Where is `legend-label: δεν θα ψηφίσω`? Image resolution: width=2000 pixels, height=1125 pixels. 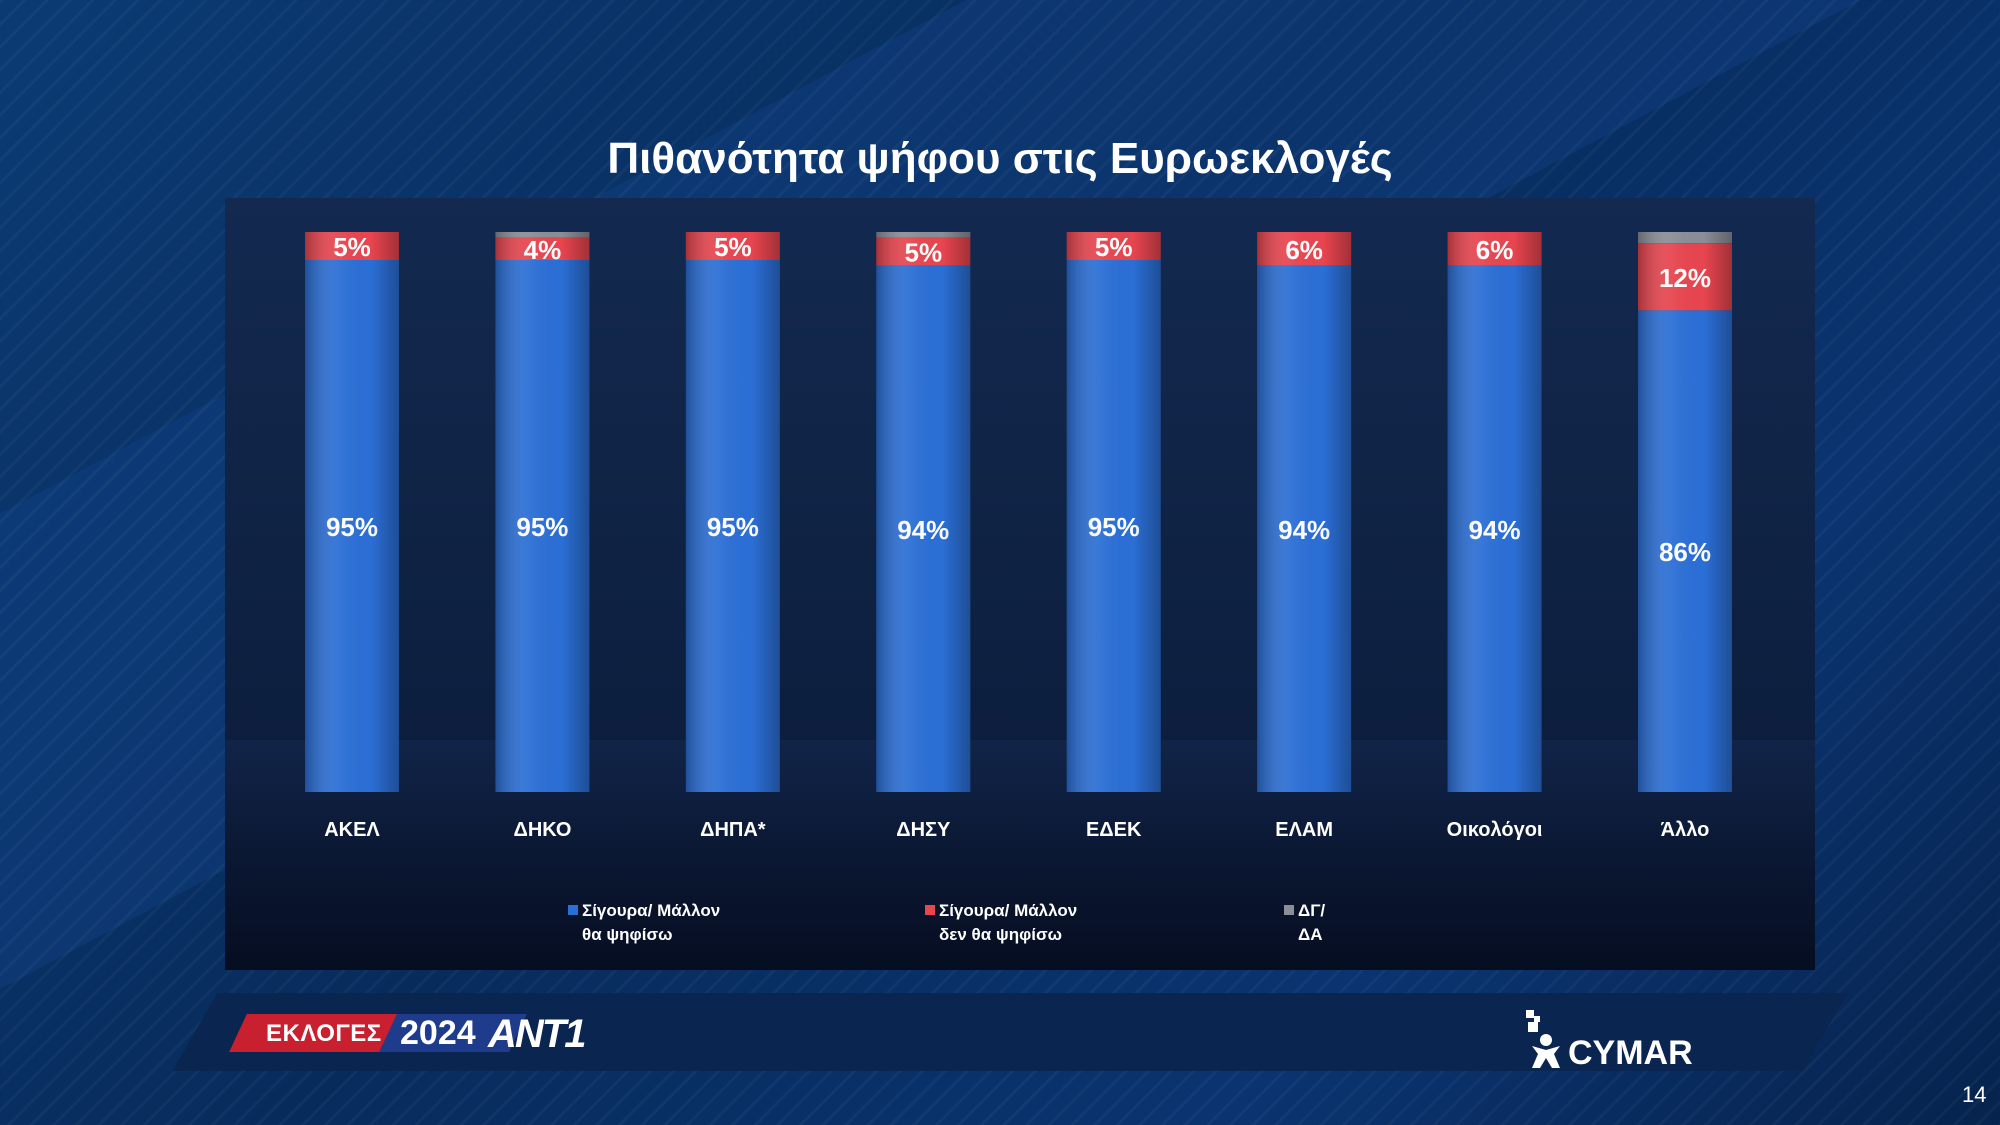
legend-label: δεν θα ψηφίσω is located at coordinates (1000, 934).